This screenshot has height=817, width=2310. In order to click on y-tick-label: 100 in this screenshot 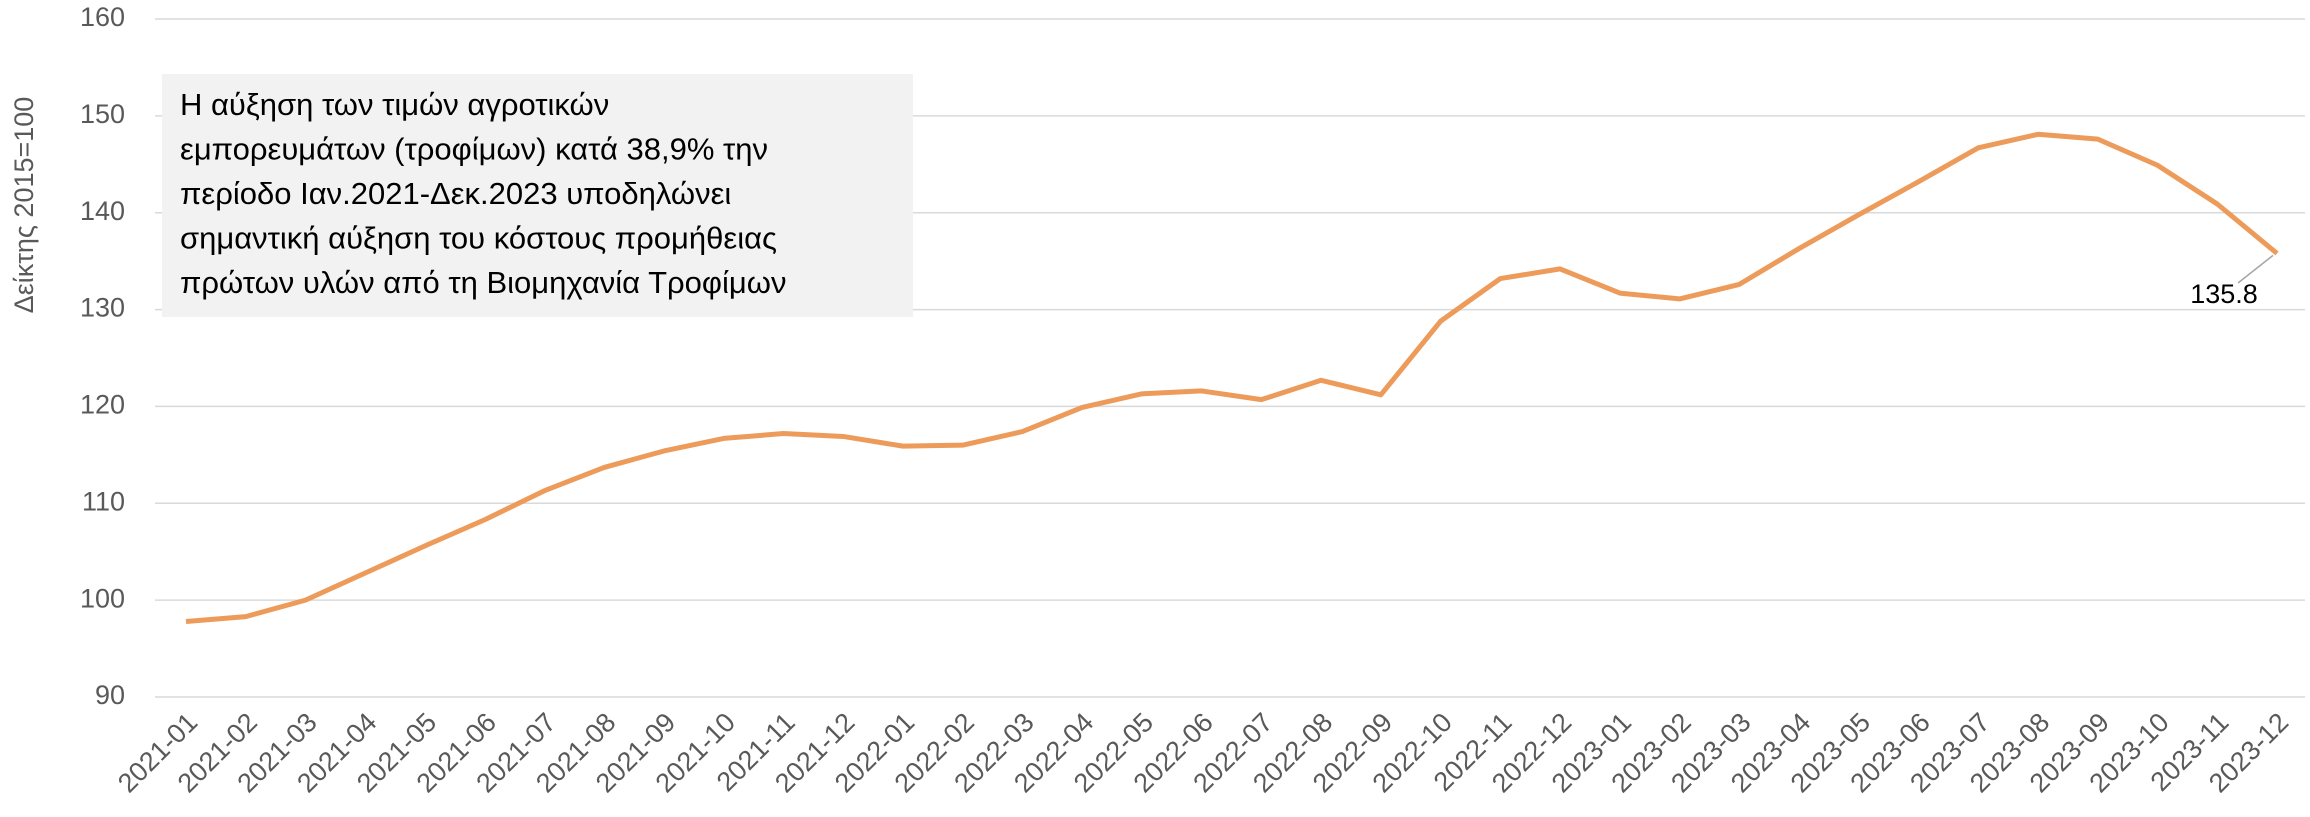, I will do `click(102, 598)`.